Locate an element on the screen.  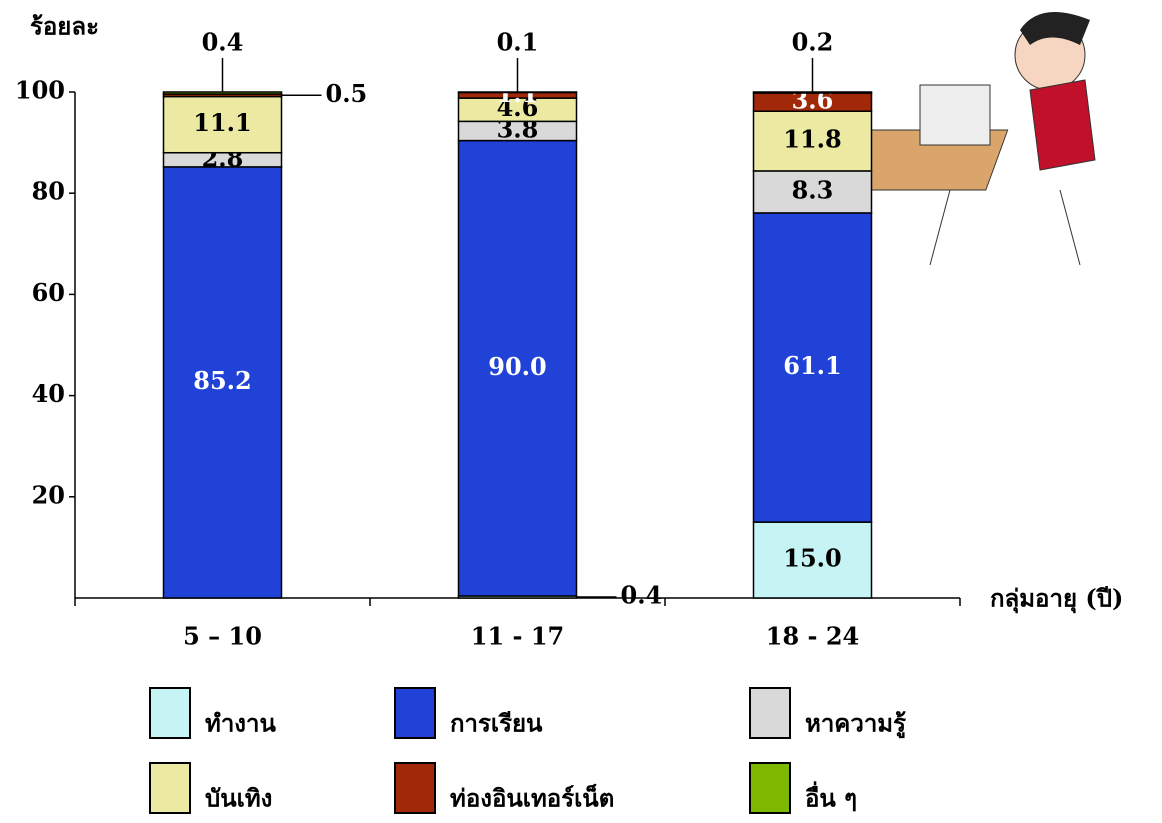
illustration is located at coordinates (965, 139).